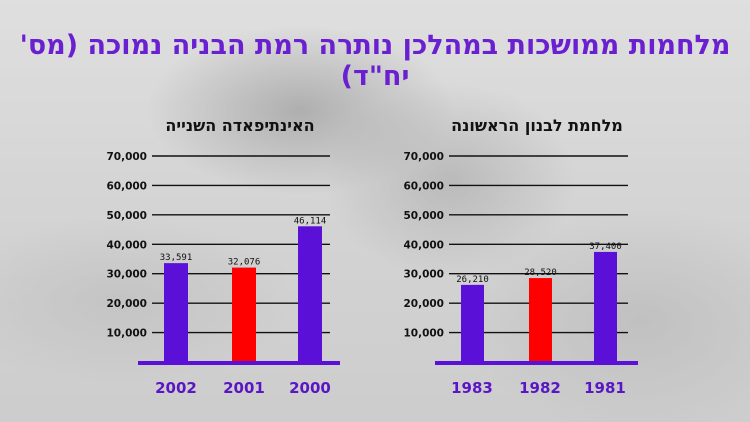 This screenshot has height=422, width=750. Describe the element at coordinates (176, 258) in the screenshot. I see `data-label: 33,591` at that location.